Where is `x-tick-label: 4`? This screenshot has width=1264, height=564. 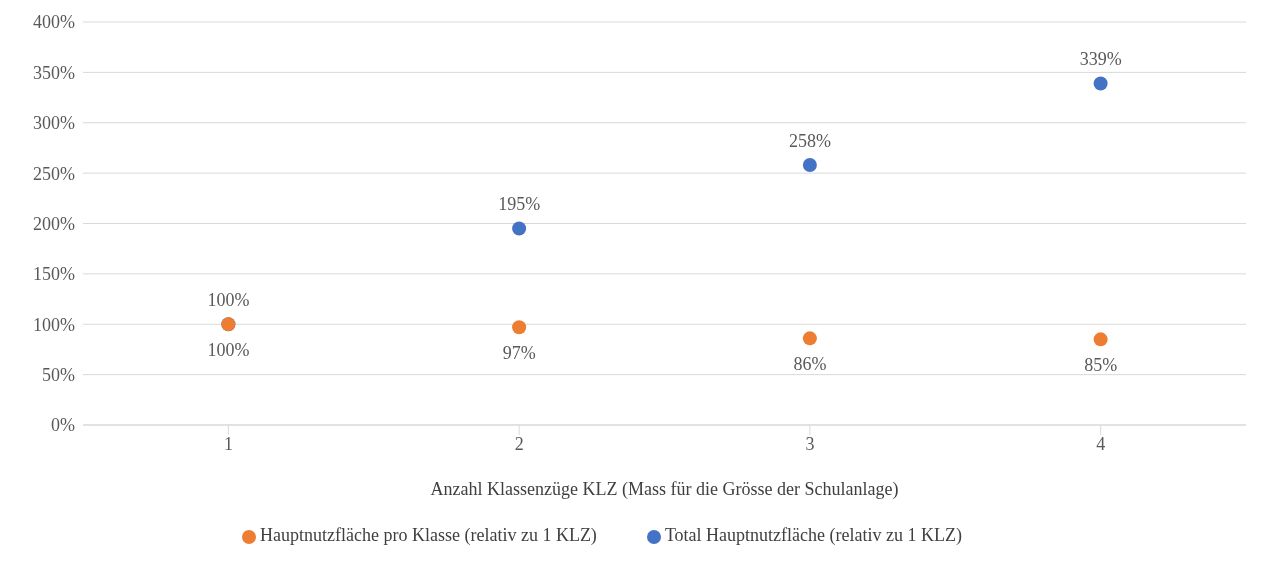
x-tick-label: 4 is located at coordinates (1101, 443).